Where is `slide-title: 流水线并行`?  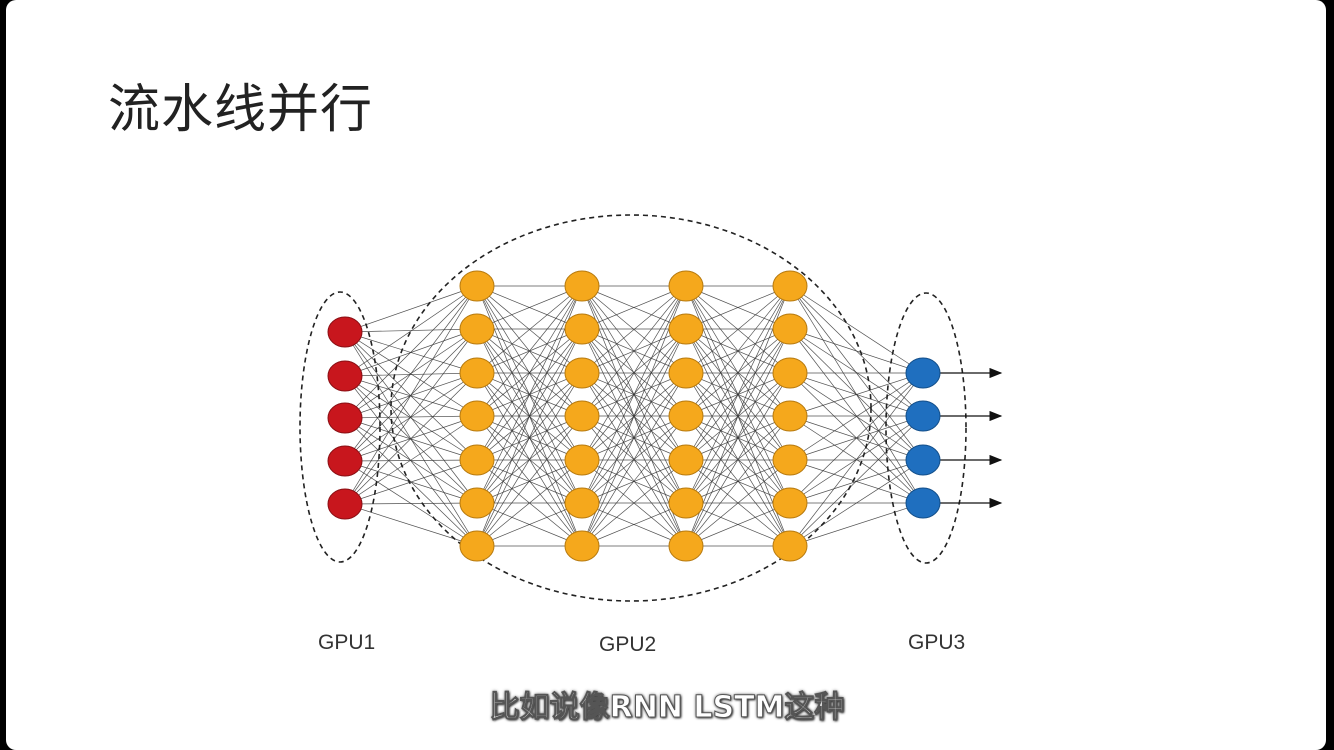
slide-title: 流水线并行 is located at coordinates (241, 110).